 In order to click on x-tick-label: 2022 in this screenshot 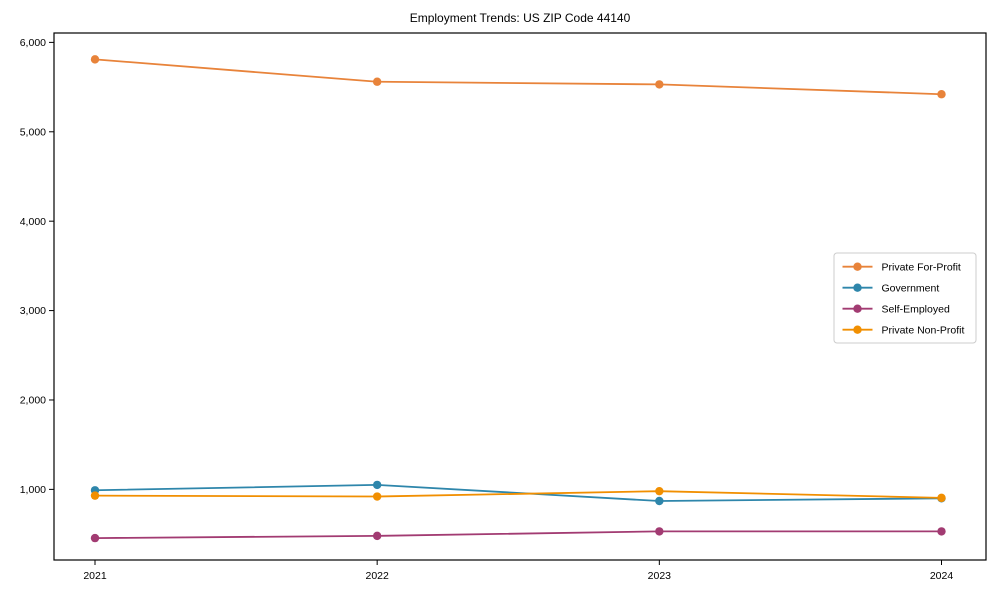, I will do `click(377, 576)`.